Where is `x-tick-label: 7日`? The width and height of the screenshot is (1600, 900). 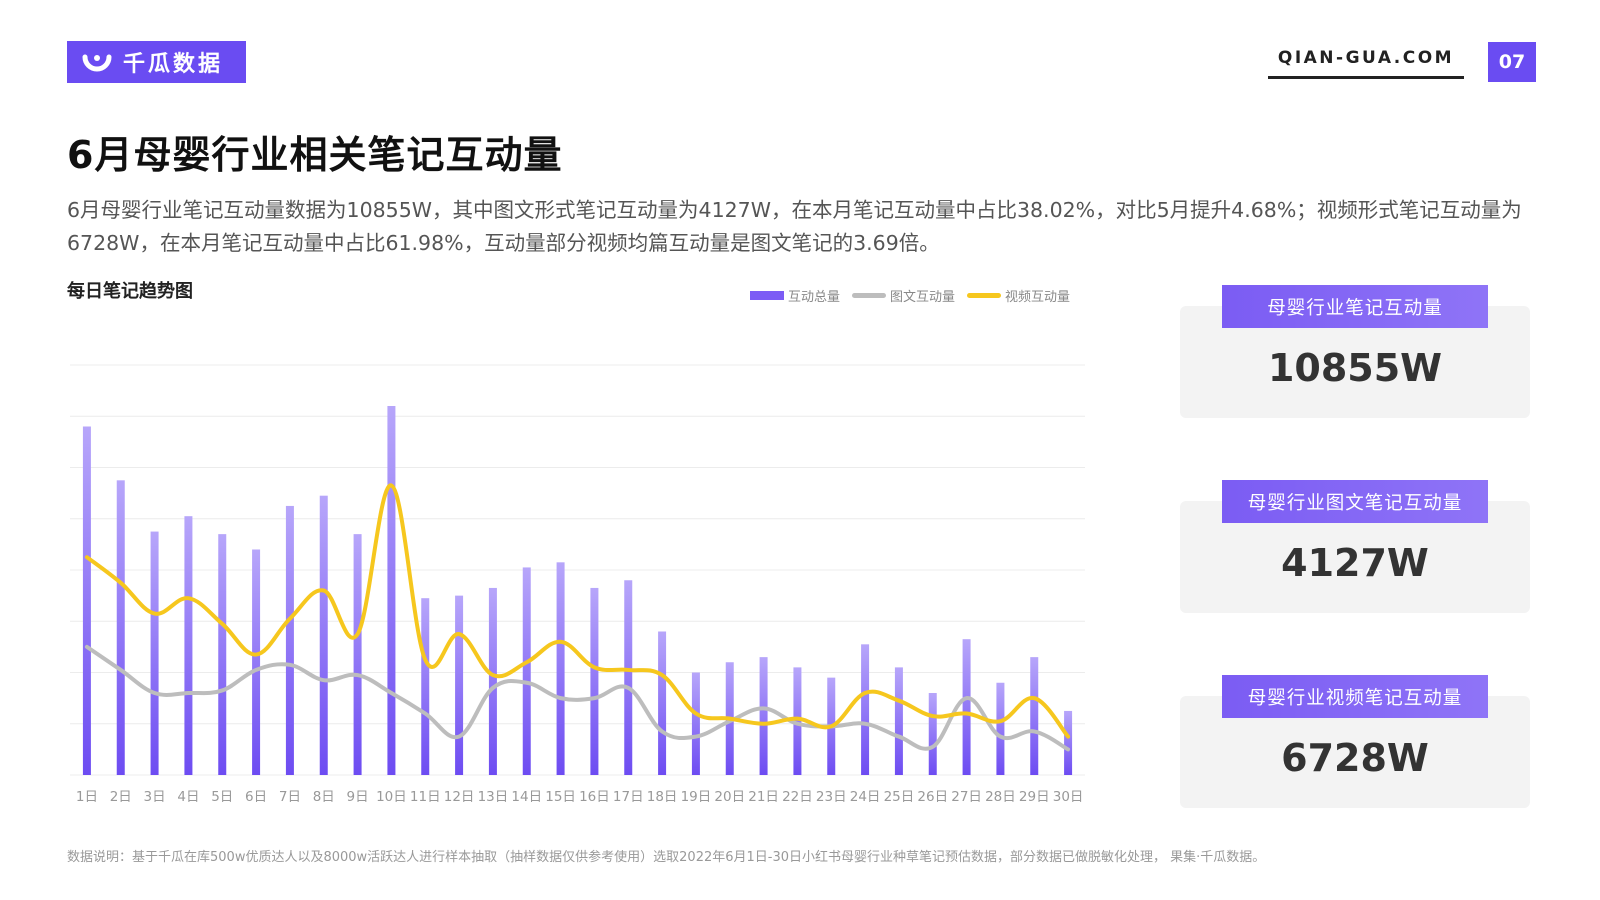
x-tick-label: 7日 is located at coordinates (290, 797).